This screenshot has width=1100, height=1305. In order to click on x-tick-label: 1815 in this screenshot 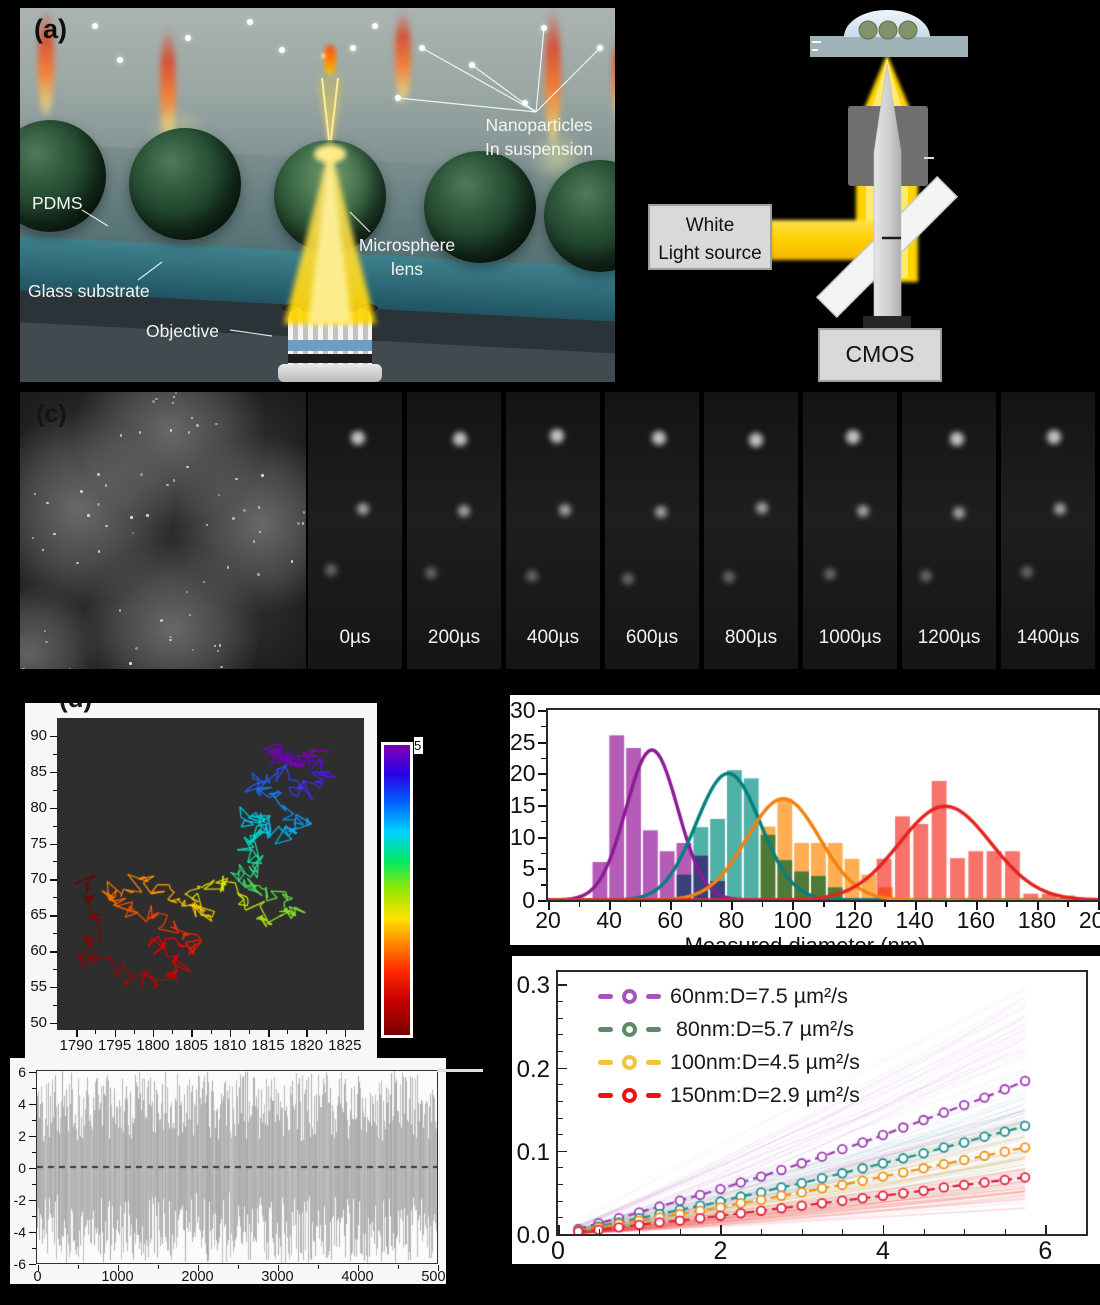, I will do `click(268, 1045)`.